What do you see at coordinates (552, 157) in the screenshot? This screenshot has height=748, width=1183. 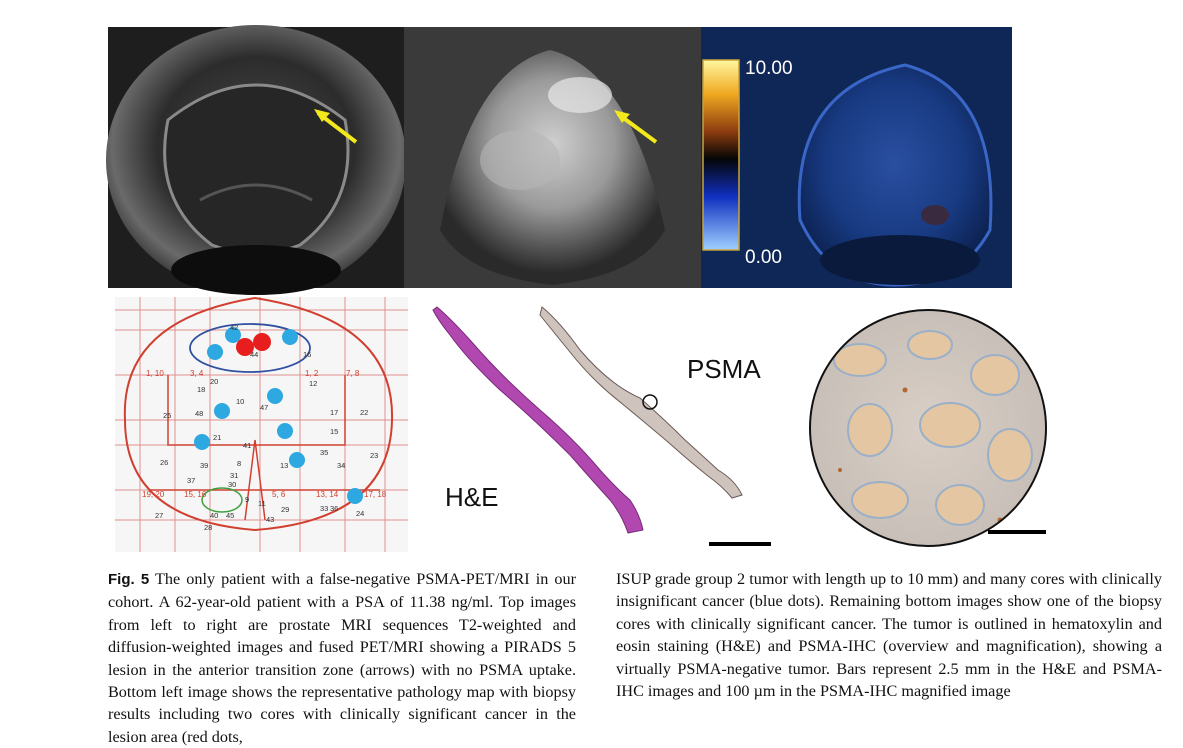 I see `diffusion-weighted-mri-image` at bounding box center [552, 157].